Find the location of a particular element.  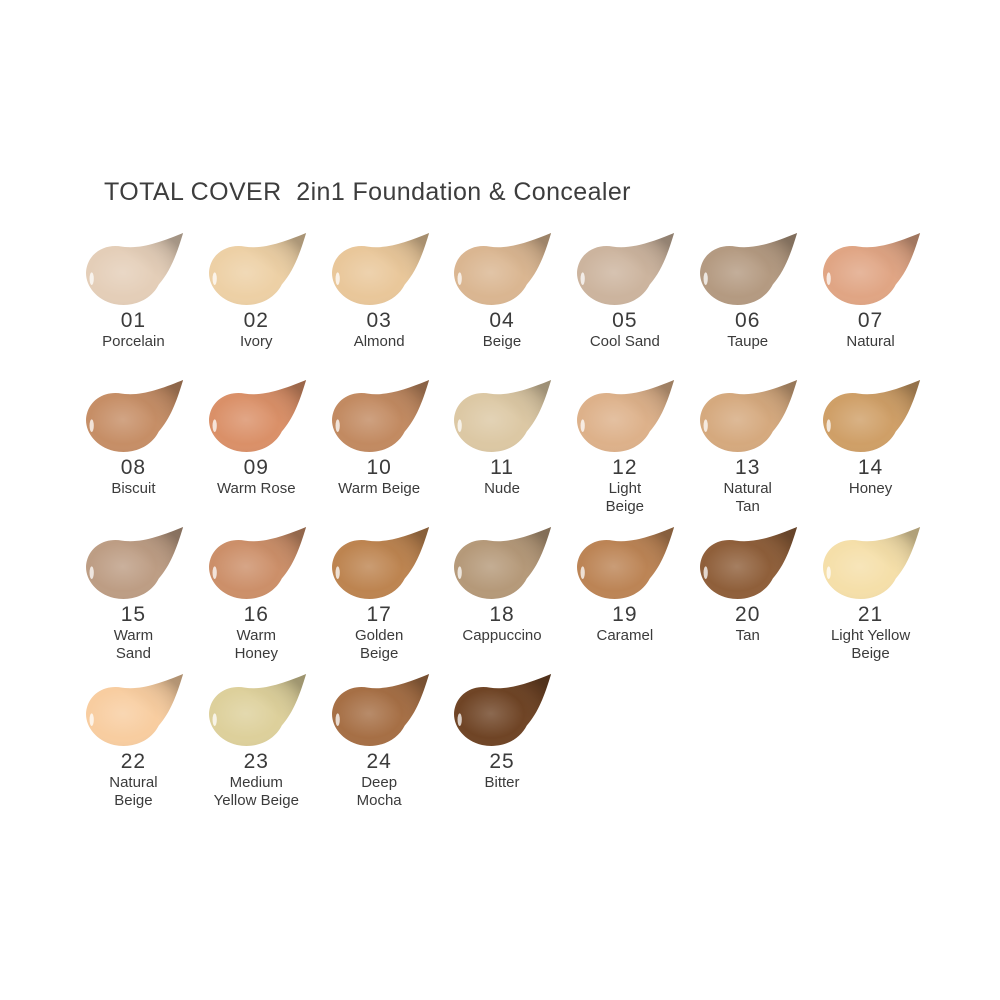

shade-number: 14 is located at coordinates (870, 467).